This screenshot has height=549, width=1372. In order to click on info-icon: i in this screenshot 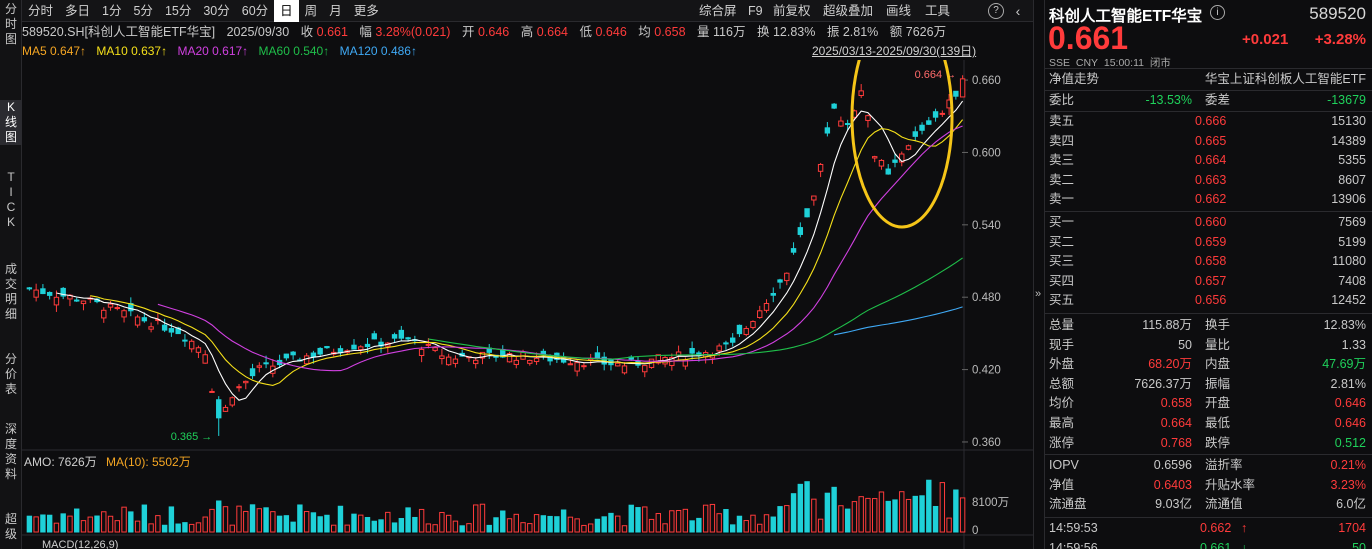, I will do `click(1217, 12)`.